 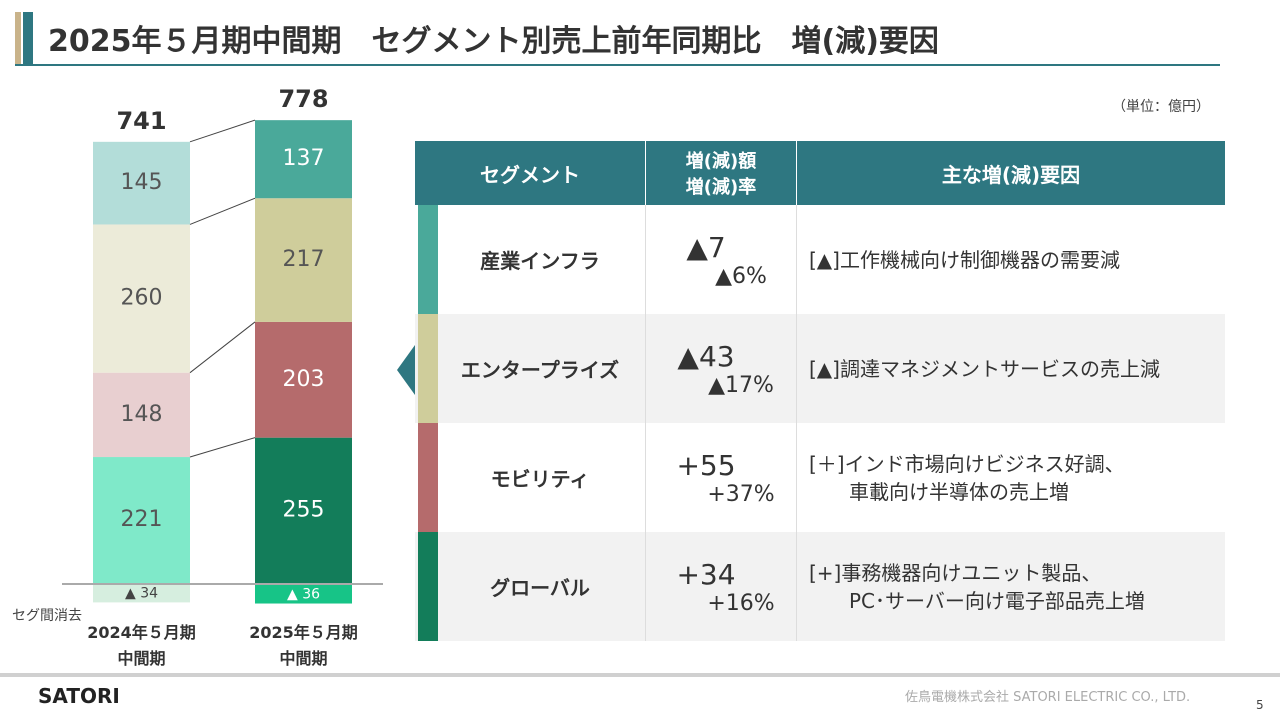 I want to click on change-amount: +34, so click(x=706, y=574).